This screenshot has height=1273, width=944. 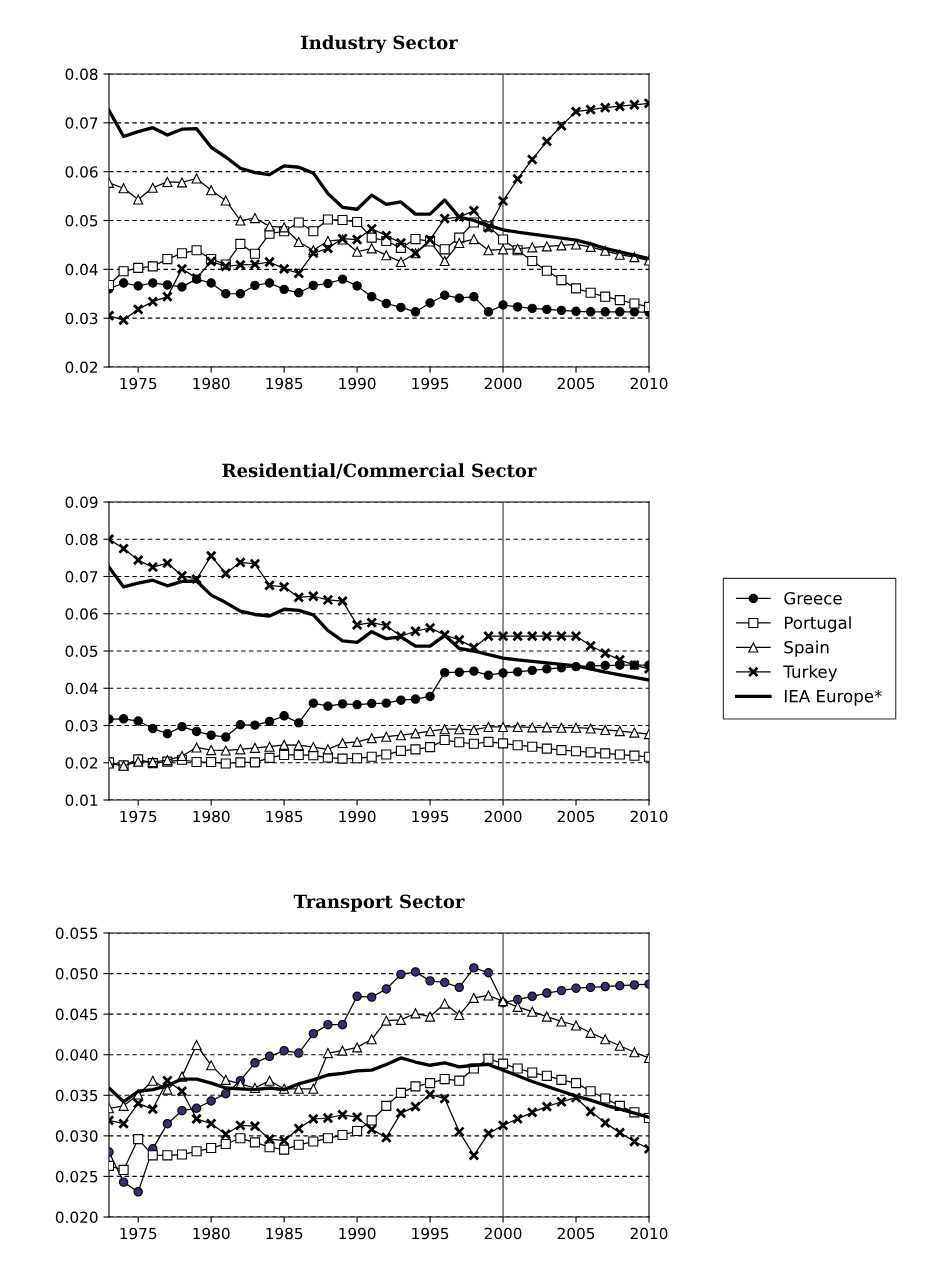 I want to click on y-tick-label: 0.055, so click(x=76, y=933).